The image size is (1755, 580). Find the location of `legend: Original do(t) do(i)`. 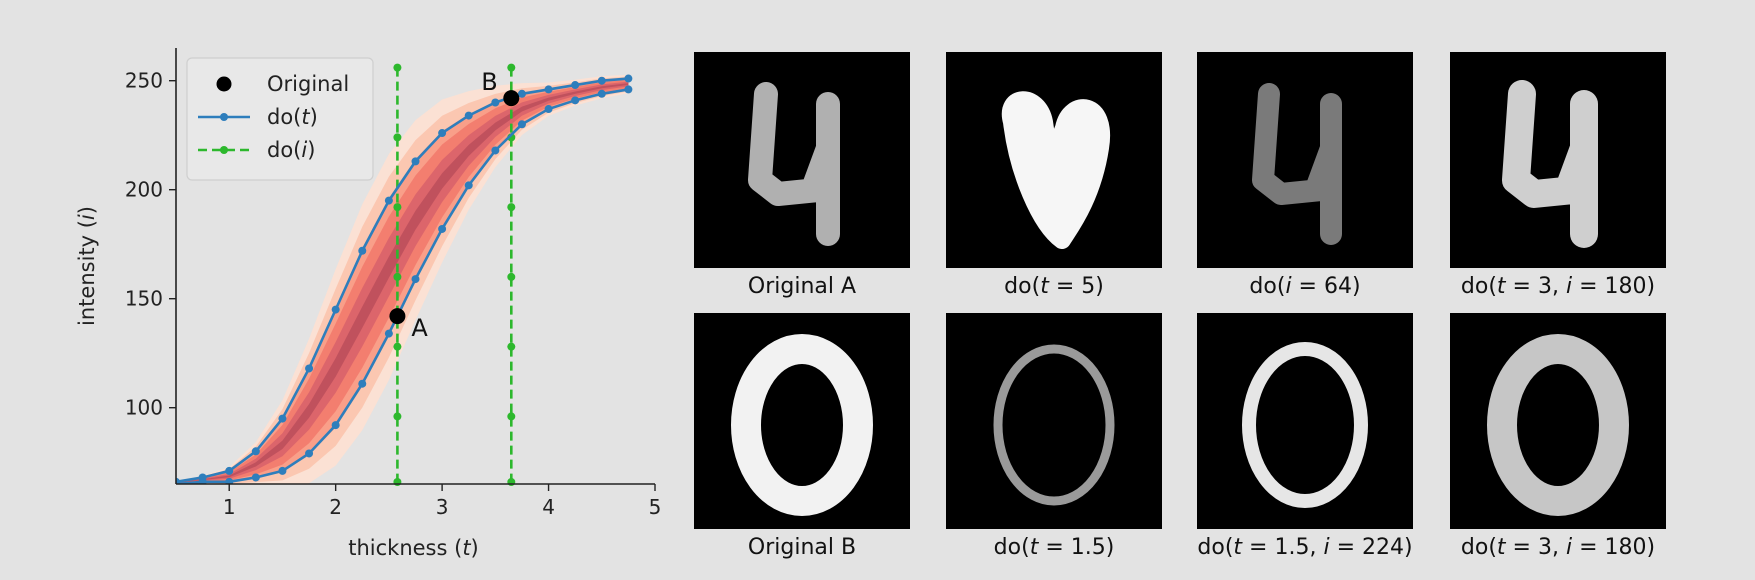

legend: Original do(t) do(i) is located at coordinates (280, 119).